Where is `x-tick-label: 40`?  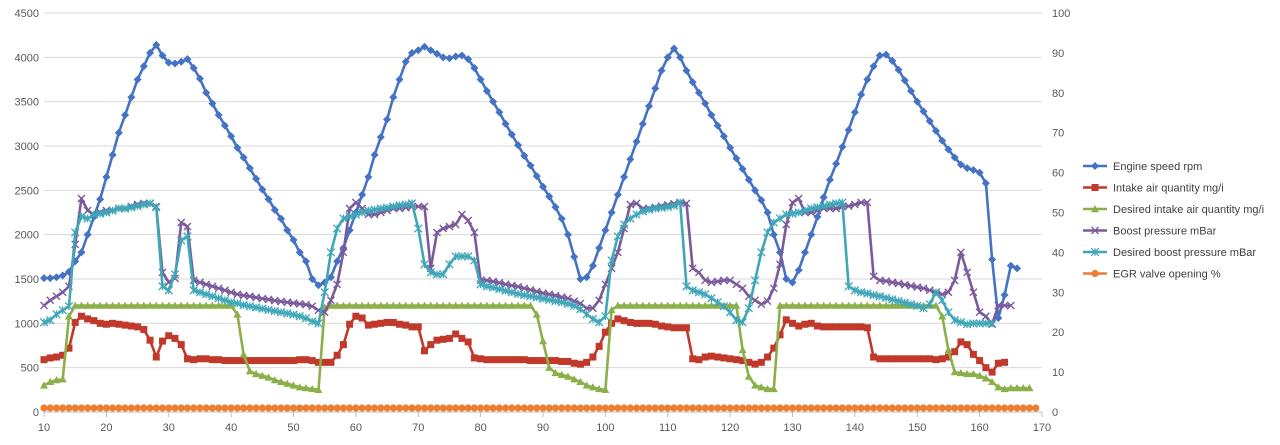
x-tick-label: 40 is located at coordinates (231, 428).